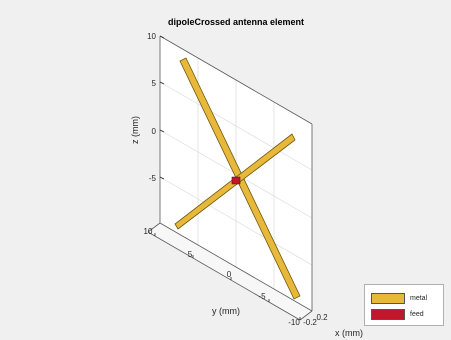 The width and height of the screenshot is (451, 340). Describe the element at coordinates (388, 298) in the screenshot. I see `legend-swatch-metal` at that location.